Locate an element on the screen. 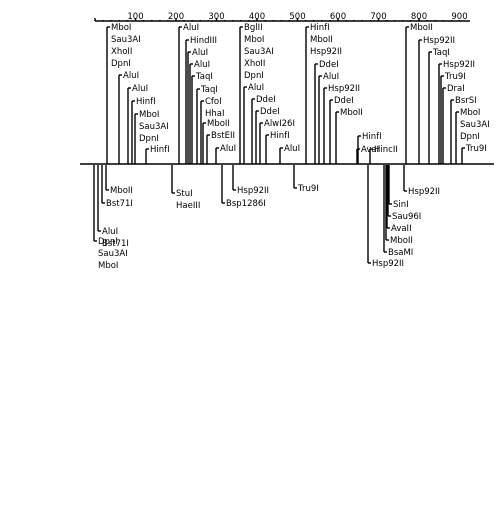  enzyme-label: DraI is located at coordinates (456, 89).